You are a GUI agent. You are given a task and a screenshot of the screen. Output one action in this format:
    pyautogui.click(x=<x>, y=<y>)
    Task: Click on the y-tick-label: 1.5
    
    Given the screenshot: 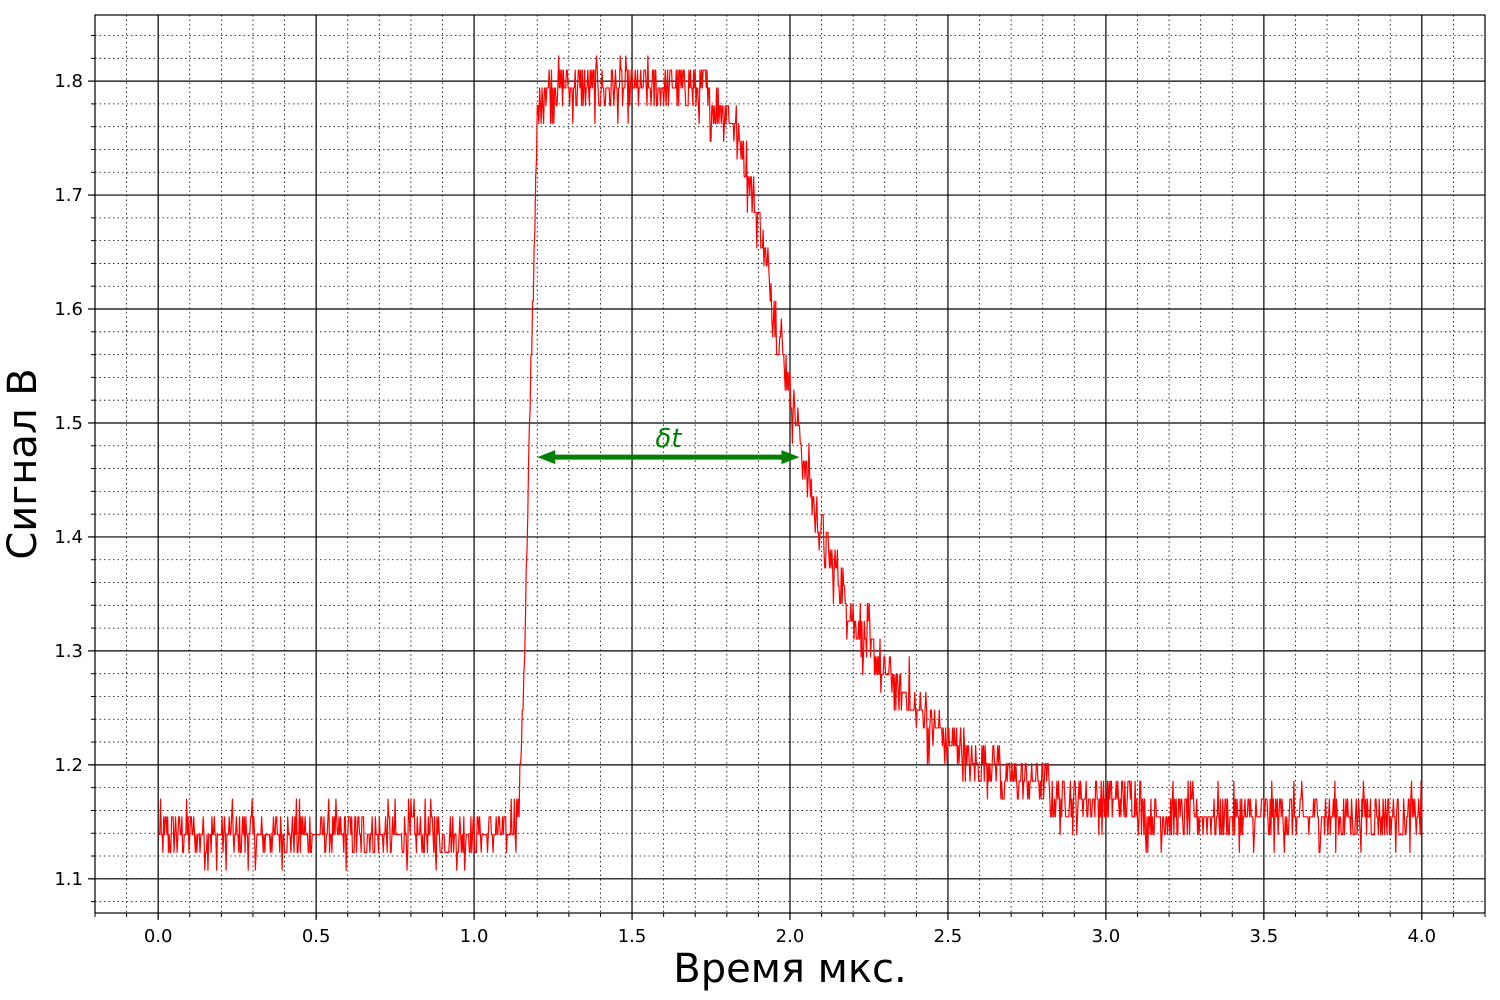 What is the action you would take?
    pyautogui.click(x=68, y=423)
    